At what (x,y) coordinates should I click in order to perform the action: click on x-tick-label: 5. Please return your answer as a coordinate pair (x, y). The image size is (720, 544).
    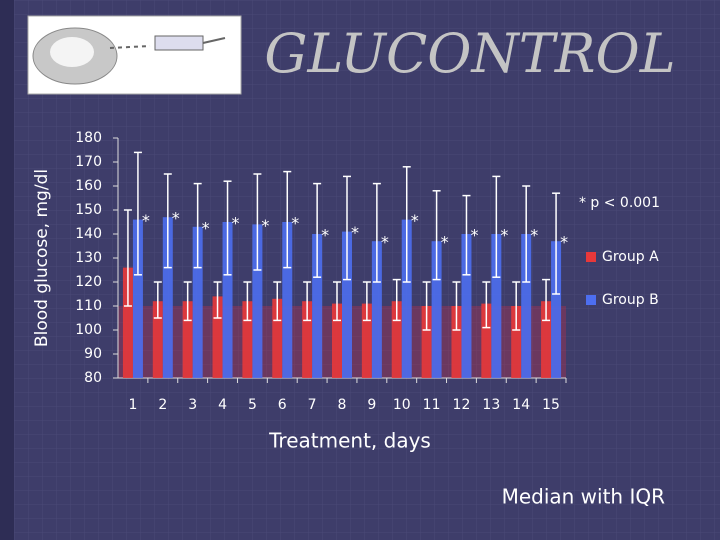
    Looking at the image, I should click on (252, 405).